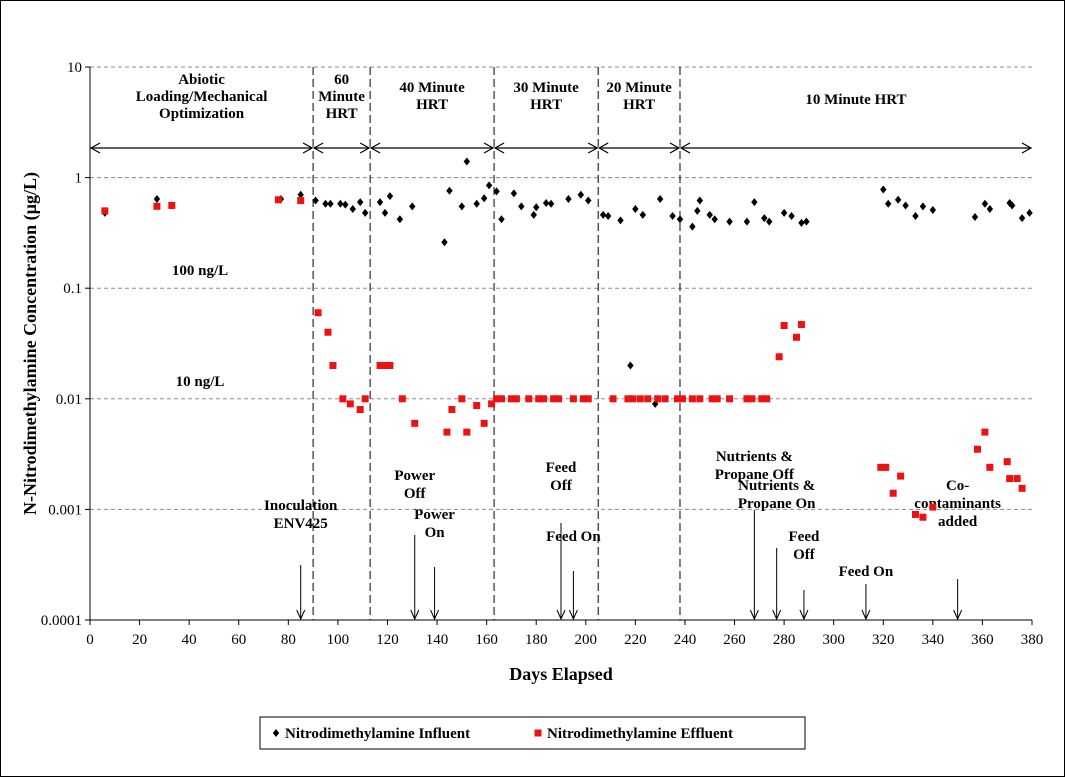  What do you see at coordinates (804, 537) in the screenshot?
I see `event-label-line: Feed` at bounding box center [804, 537].